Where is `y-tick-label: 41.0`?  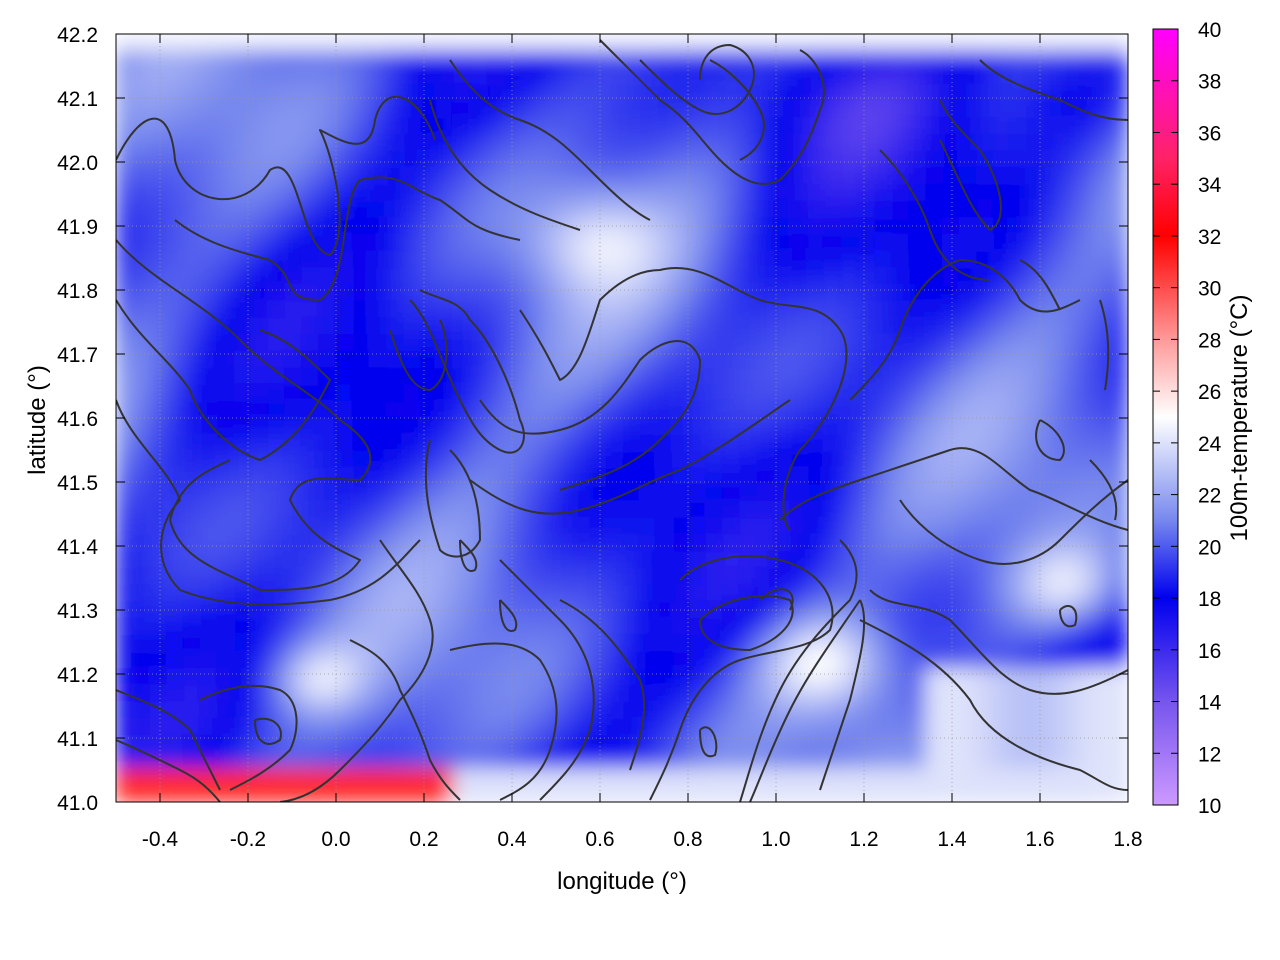
y-tick-label: 41.0 is located at coordinates (77, 803).